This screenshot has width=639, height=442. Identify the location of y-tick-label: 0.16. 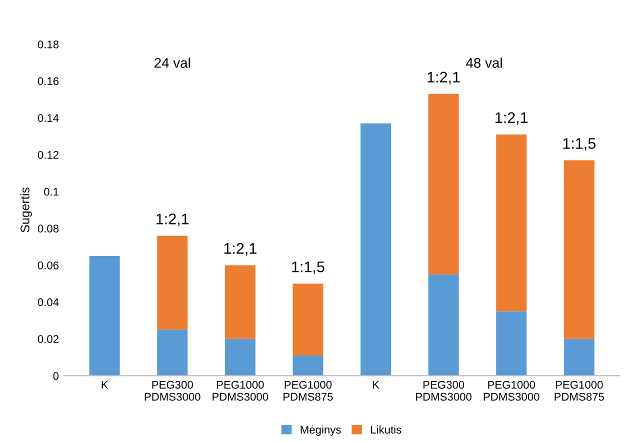
(48, 81).